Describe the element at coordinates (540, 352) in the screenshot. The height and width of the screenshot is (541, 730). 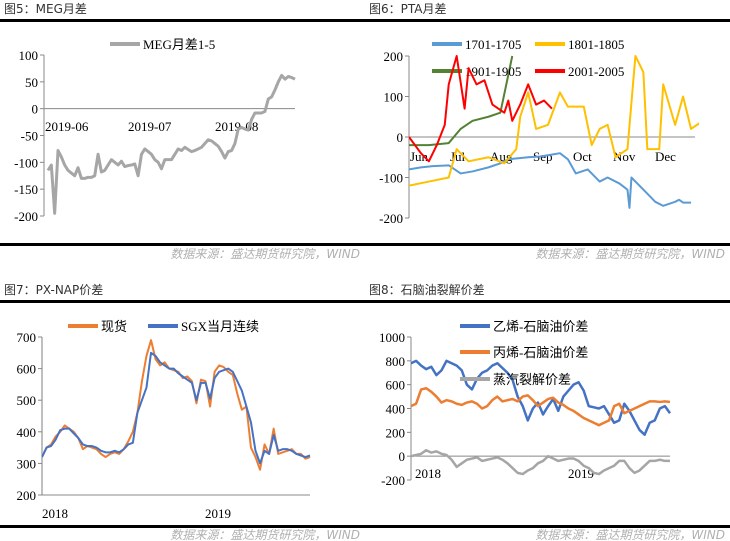
I see `legend-label: 丙烯-石脑油价差` at that location.